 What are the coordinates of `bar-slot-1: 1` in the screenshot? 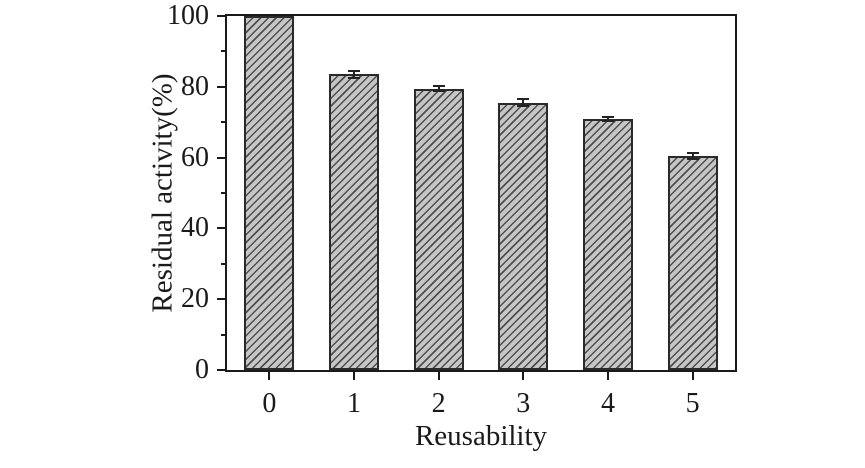 It's located at (353, 217).